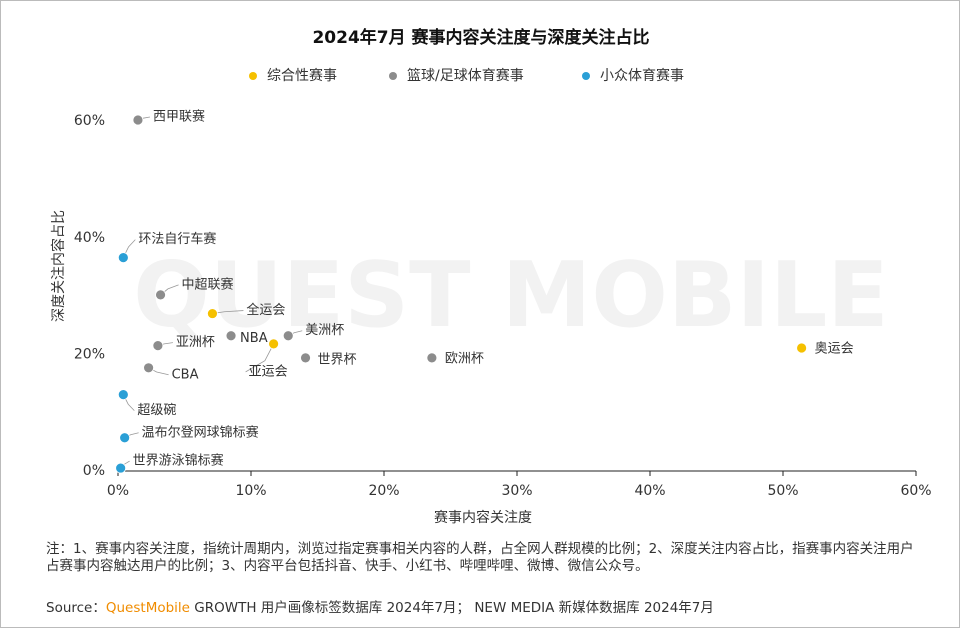  What do you see at coordinates (268, 371) in the screenshot?
I see `point-label: 亚运会` at bounding box center [268, 371].